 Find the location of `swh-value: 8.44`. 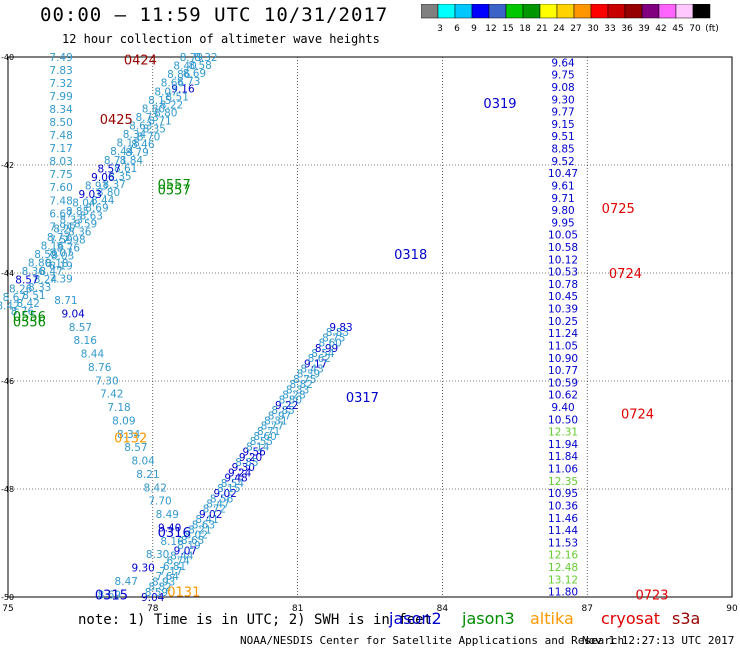

swh-value: 8.44 is located at coordinates (103, 201).